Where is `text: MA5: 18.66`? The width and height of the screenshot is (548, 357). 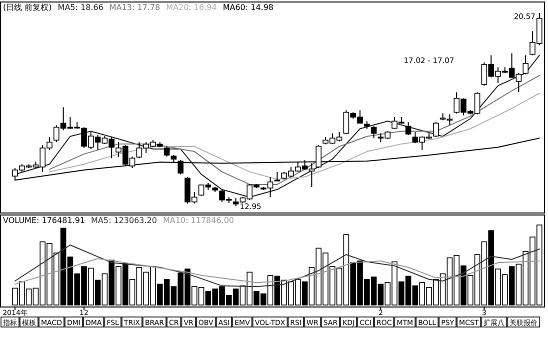 text: MA5: 18.66 is located at coordinates (81, 7).